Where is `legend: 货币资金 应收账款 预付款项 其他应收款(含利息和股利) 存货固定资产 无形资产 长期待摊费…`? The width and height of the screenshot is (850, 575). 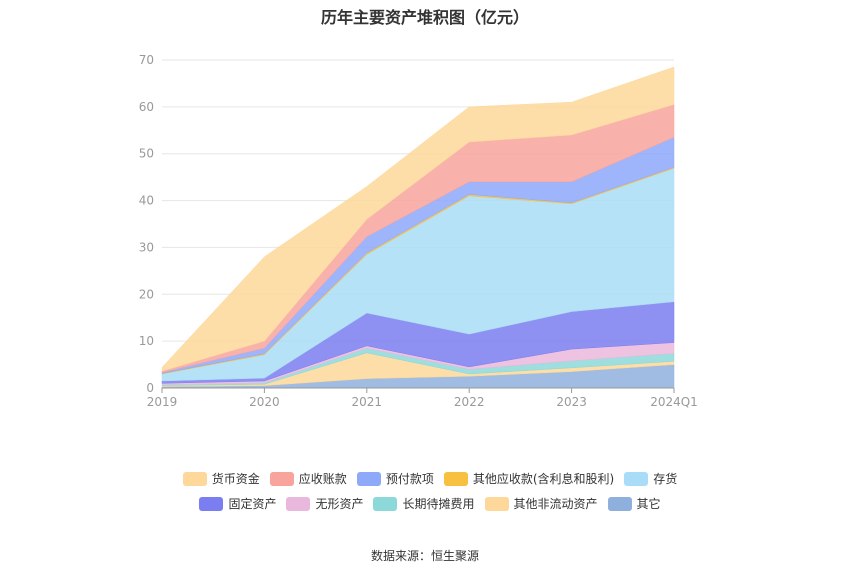 legend: 货币资金 应收账款 预付款项 其他应收款(含利息和股利) 存货固定资产 无形资产 长期待摊费… is located at coordinates (430, 495).